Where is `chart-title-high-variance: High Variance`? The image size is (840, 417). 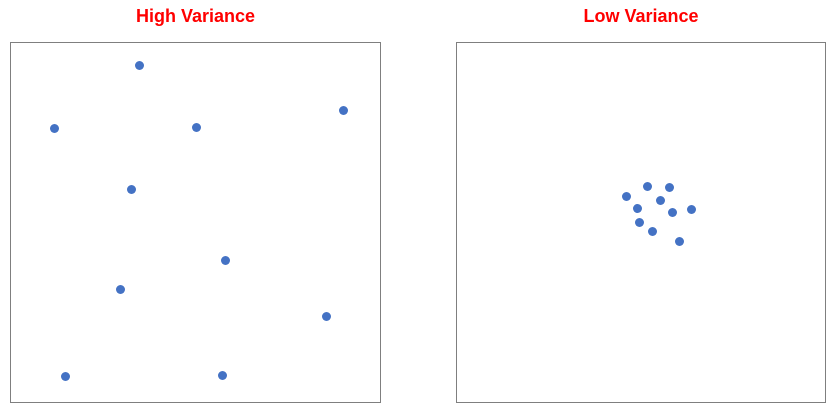 chart-title-high-variance: High Variance is located at coordinates (195, 16).